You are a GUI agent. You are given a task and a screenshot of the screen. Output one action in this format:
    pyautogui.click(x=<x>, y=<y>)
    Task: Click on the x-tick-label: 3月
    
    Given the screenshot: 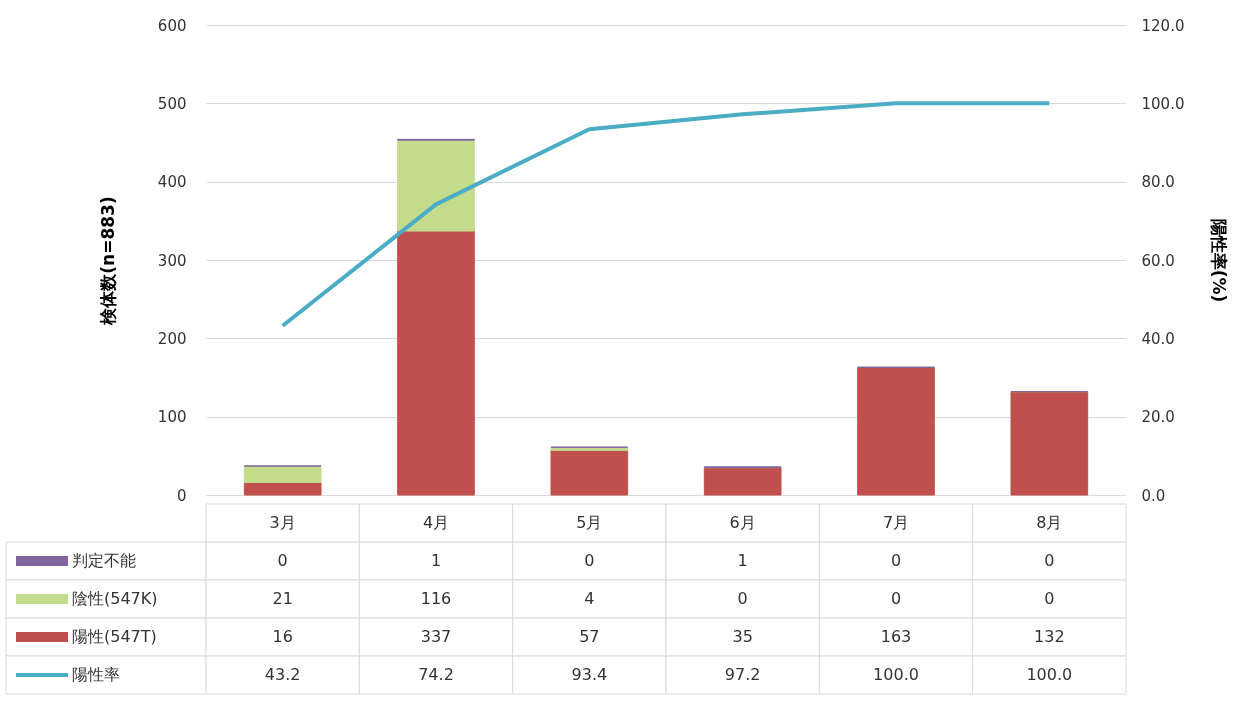 What is the action you would take?
    pyautogui.click(x=282, y=522)
    